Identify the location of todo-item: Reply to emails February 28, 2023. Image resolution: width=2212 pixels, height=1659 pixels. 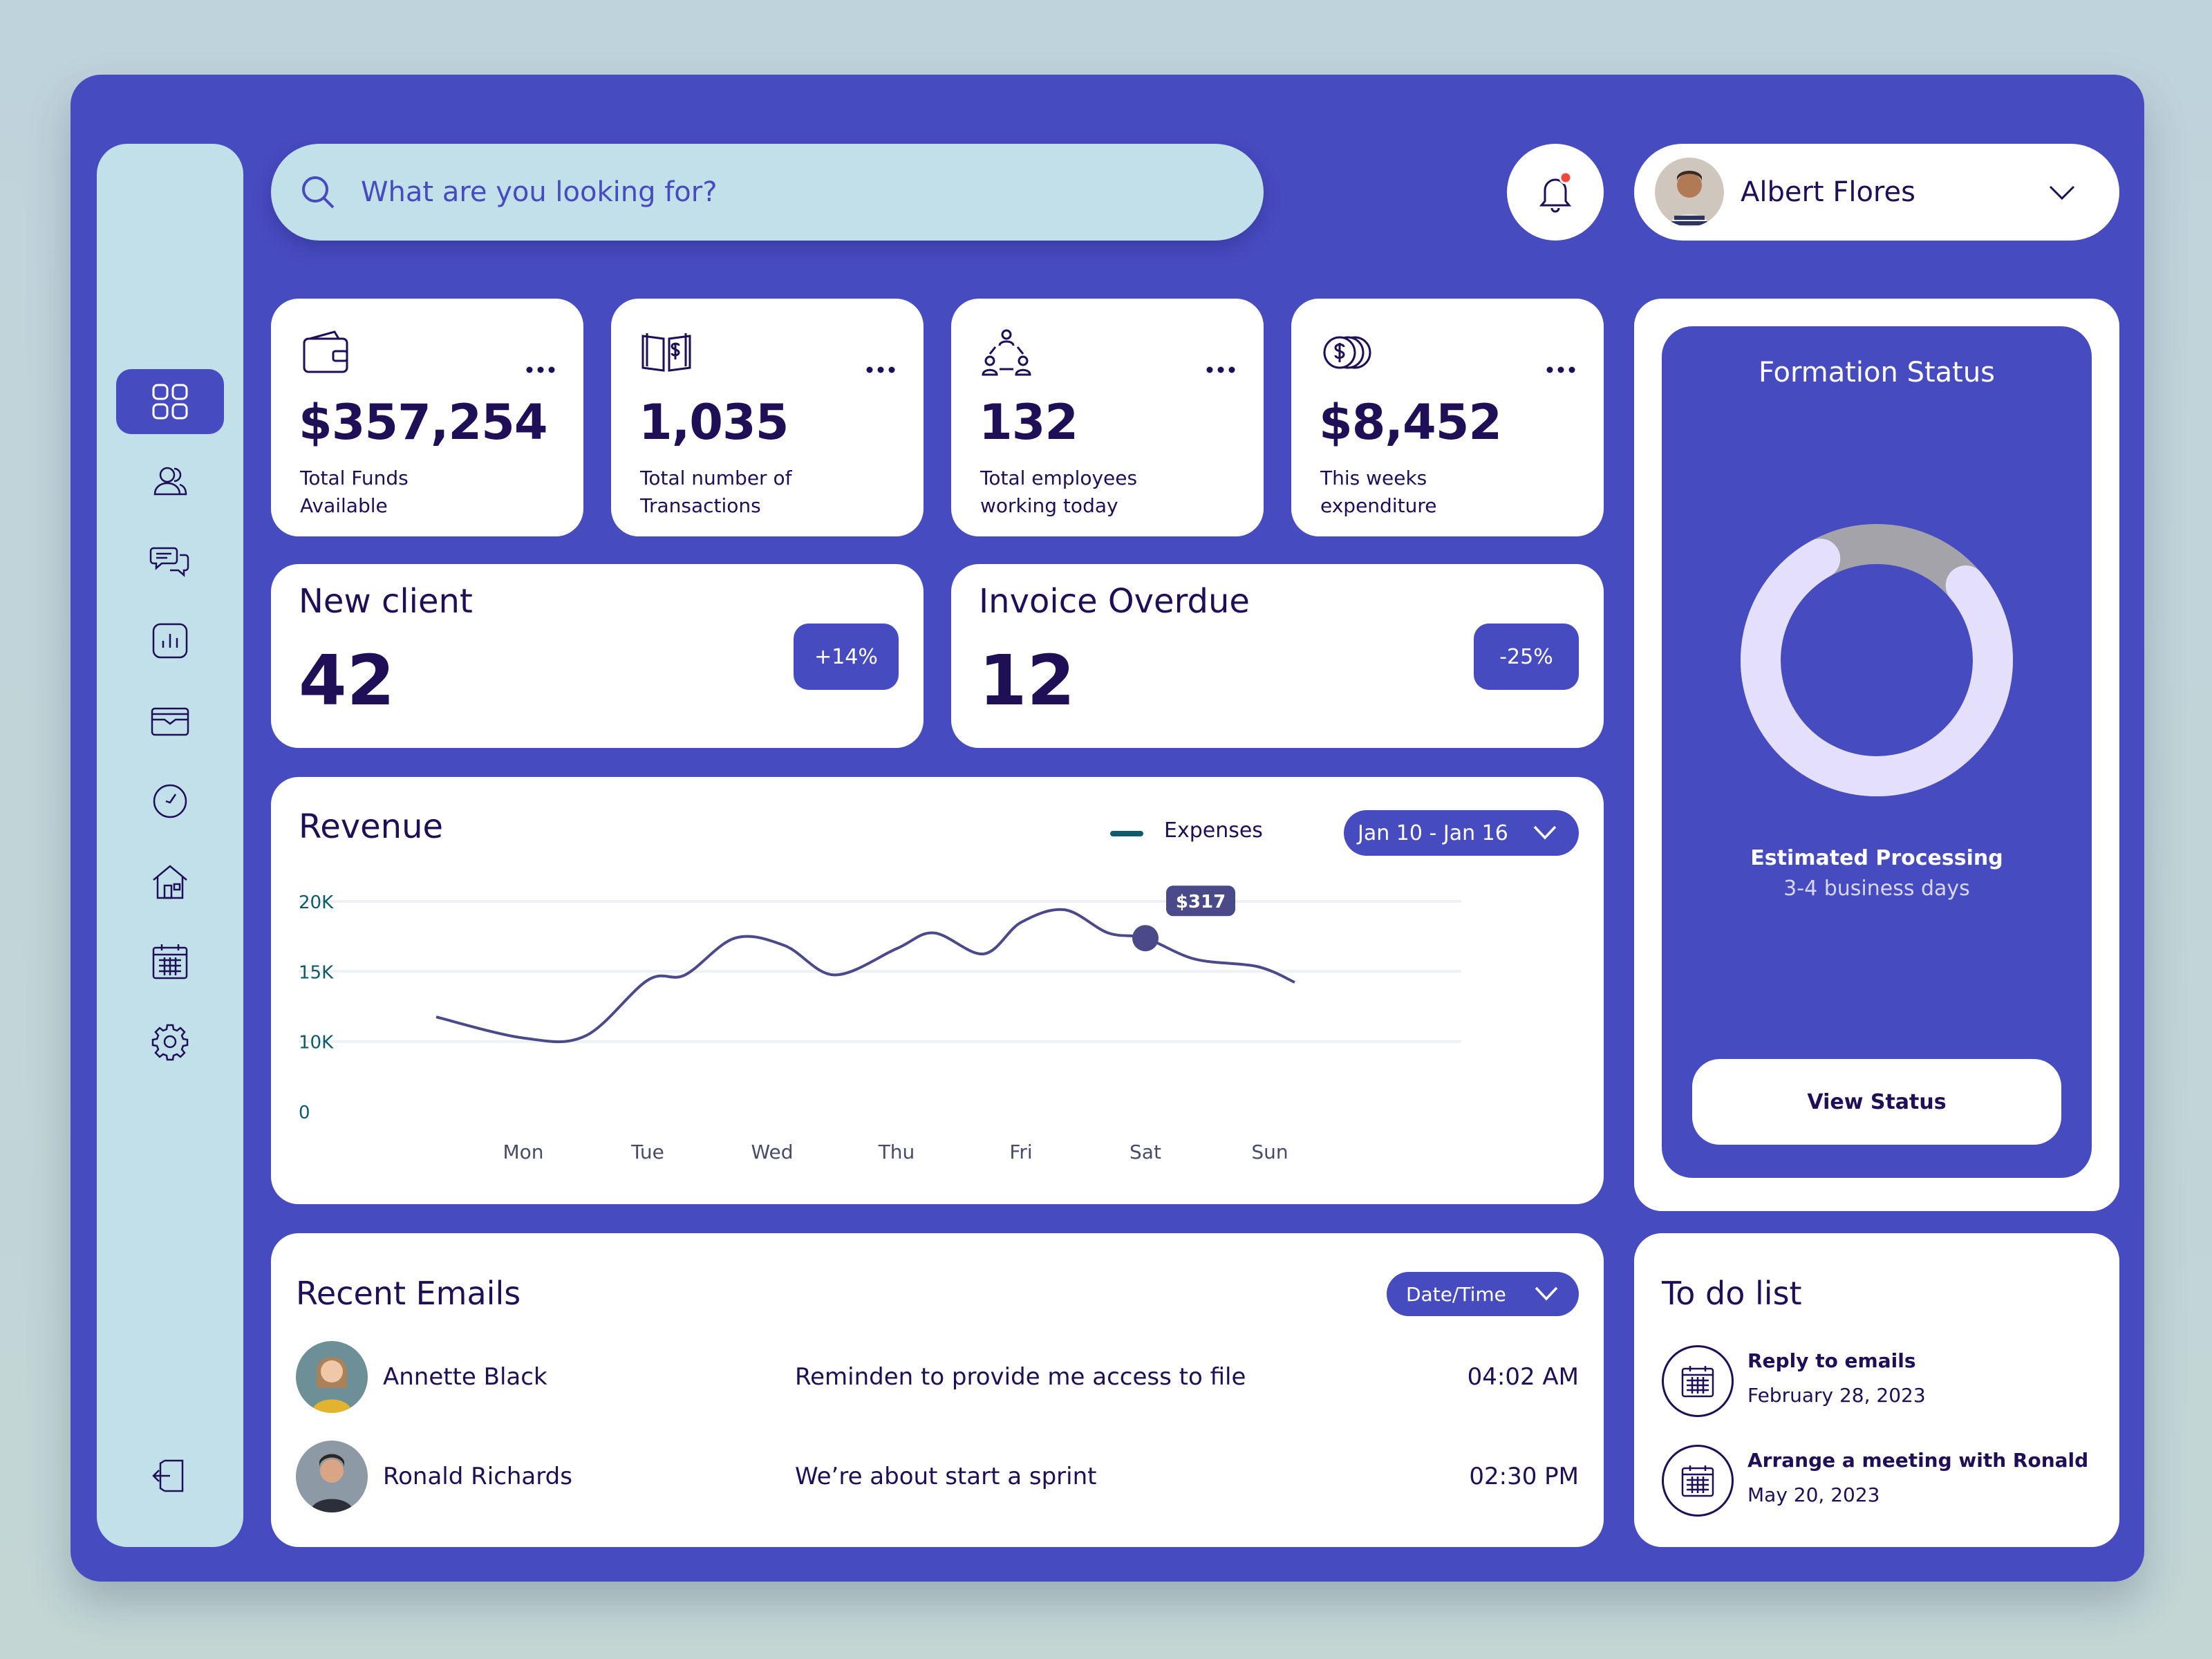
(1883, 1383).